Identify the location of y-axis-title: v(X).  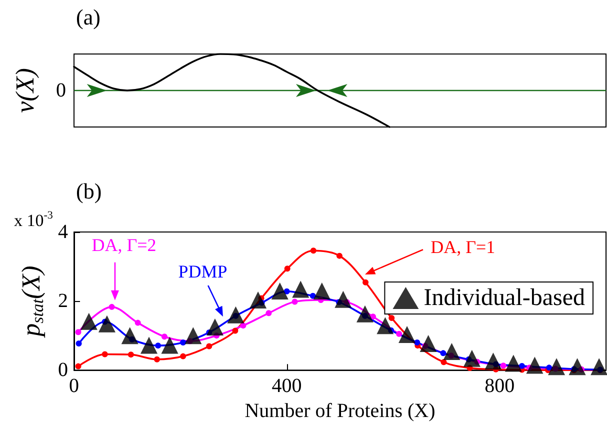
(25, 90).